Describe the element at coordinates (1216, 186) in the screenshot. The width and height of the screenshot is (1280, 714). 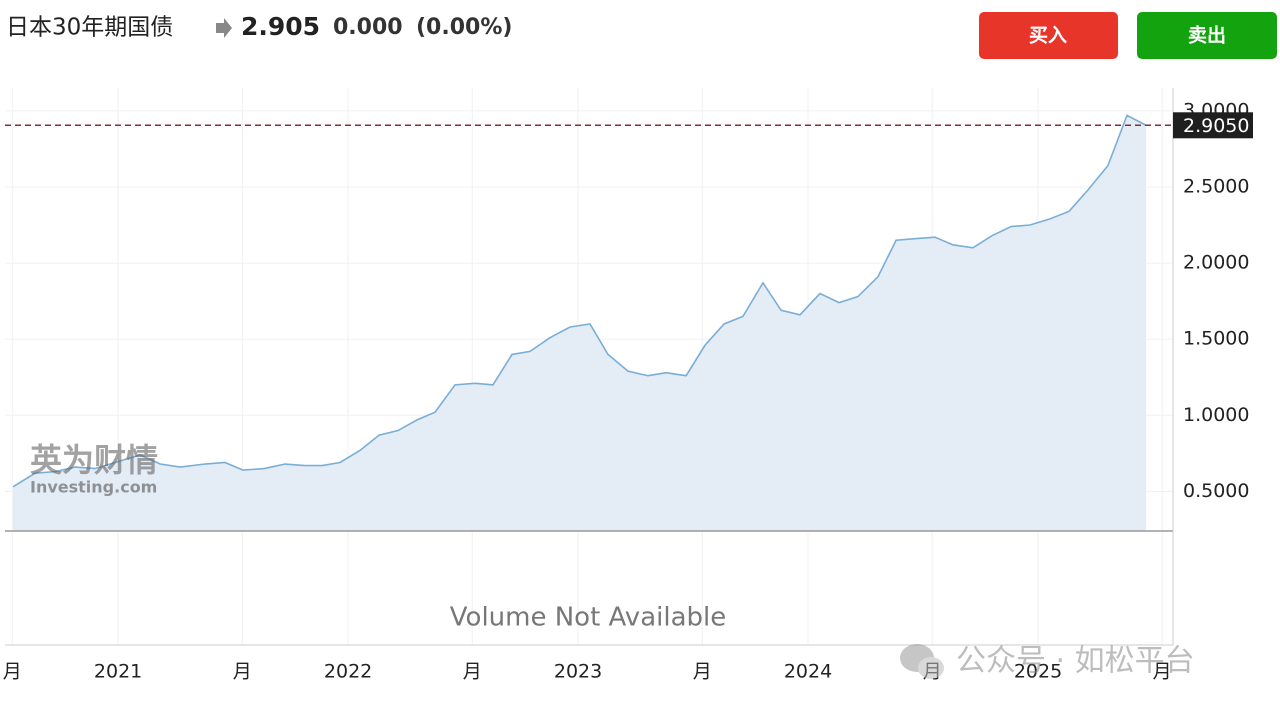
I see `y-tick-label: 2.5000` at that location.